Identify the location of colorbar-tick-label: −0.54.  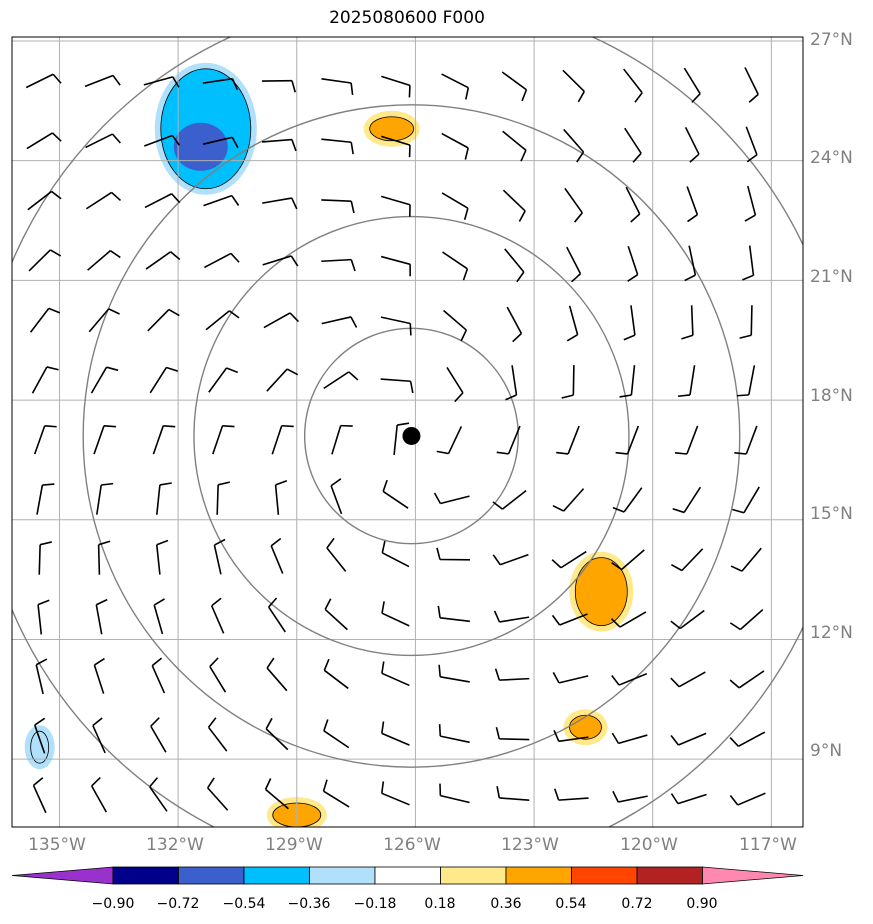
(244, 904).